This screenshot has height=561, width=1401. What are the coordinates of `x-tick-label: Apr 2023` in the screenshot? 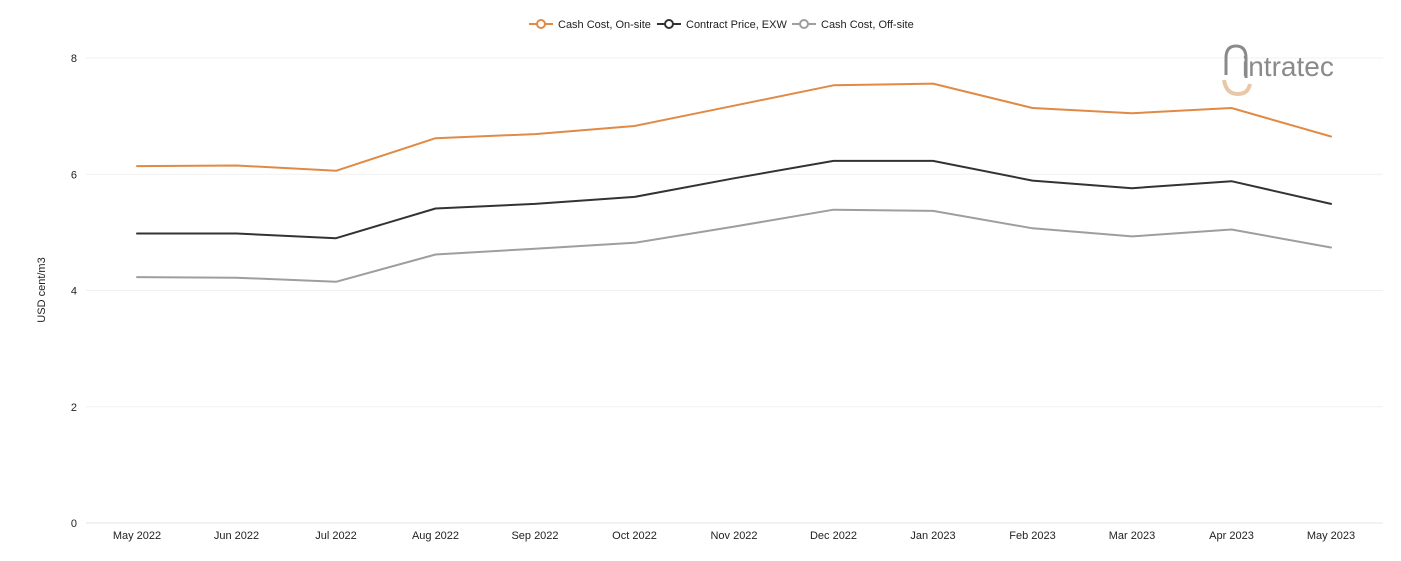 It's located at (1231, 536).